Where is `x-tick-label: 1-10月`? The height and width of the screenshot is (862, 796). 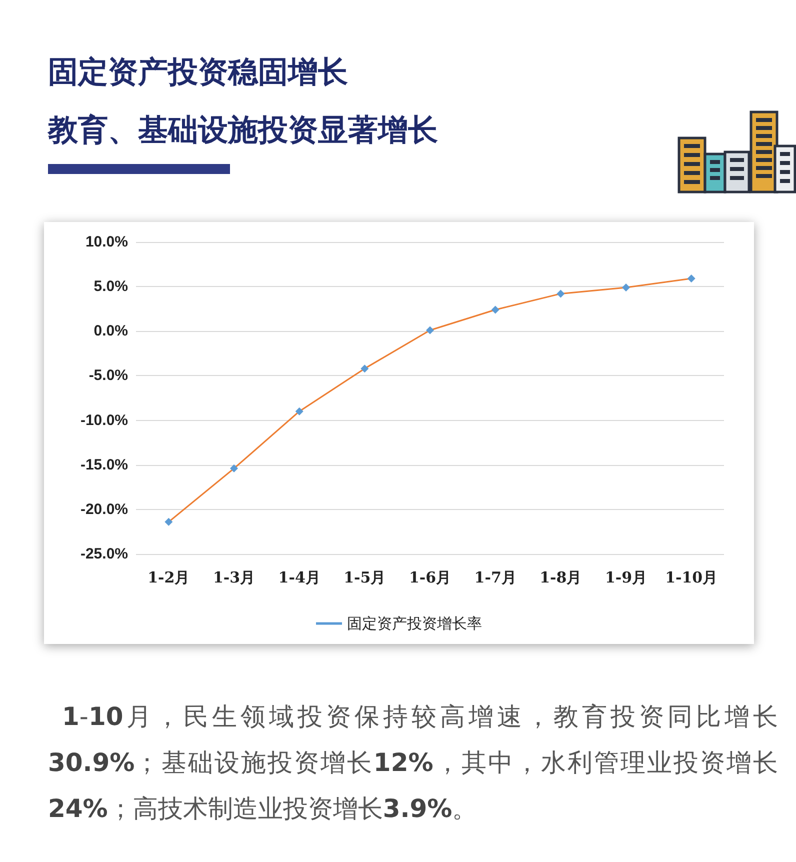
x-tick-label: 1-10月 is located at coordinates (691, 577).